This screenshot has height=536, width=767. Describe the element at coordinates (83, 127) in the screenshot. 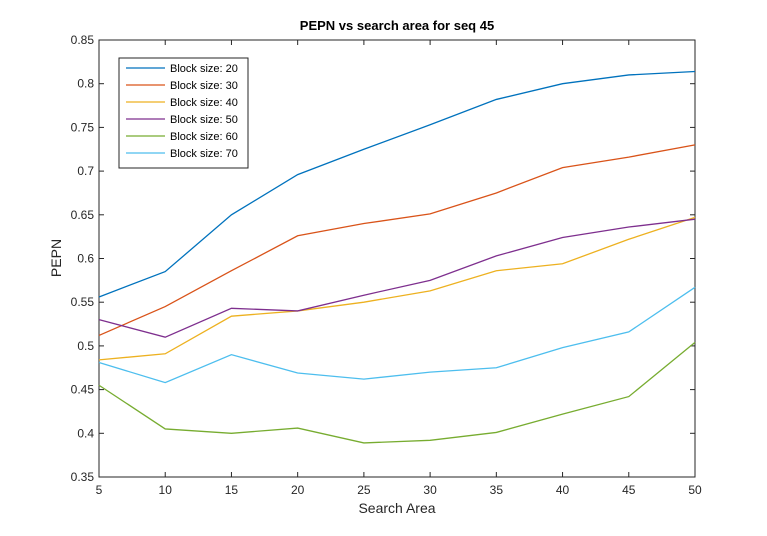

I see `y-tick-label: 0.75` at that location.